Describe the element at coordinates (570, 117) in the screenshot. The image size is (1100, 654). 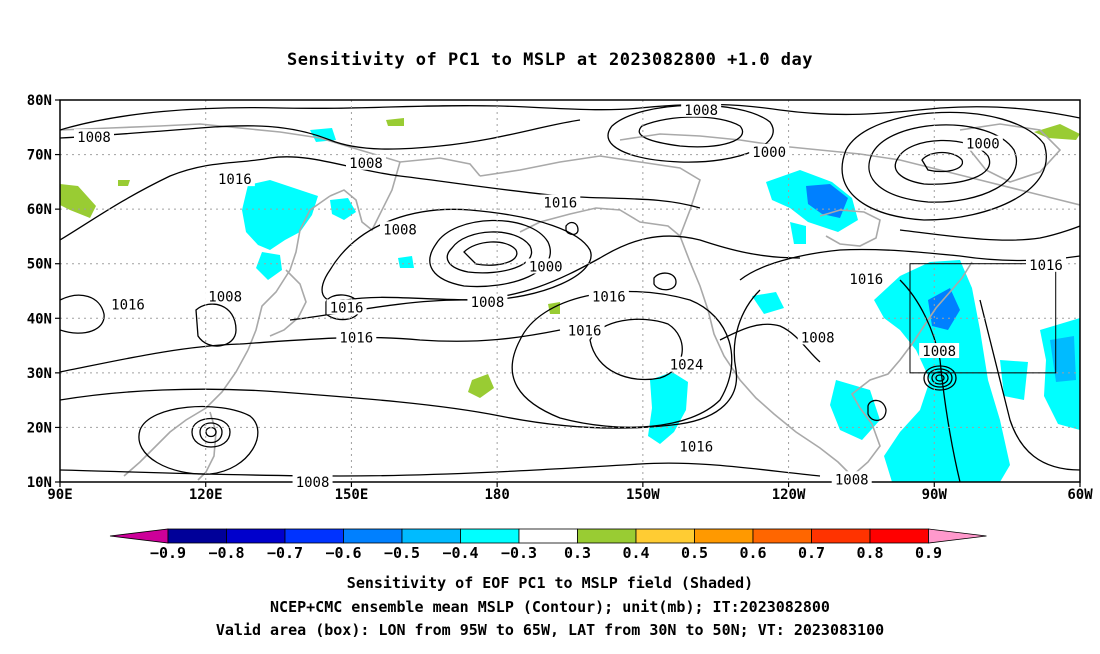
I see `contour-arctic-top` at that location.